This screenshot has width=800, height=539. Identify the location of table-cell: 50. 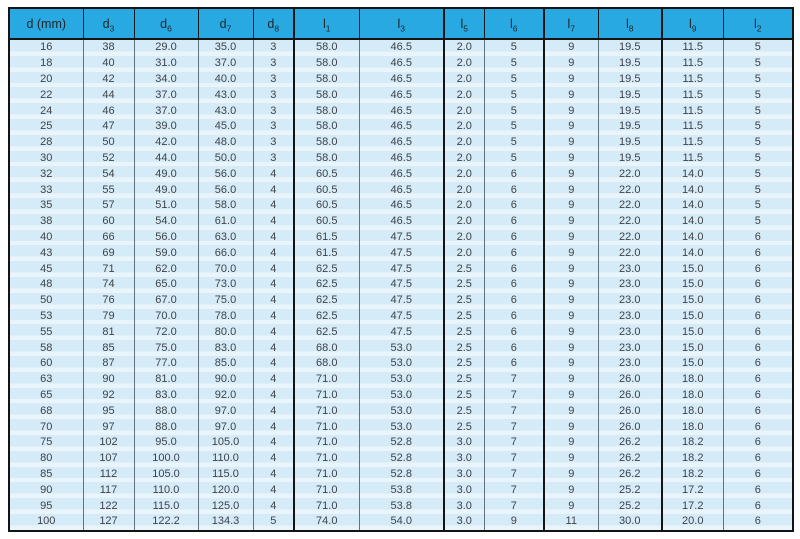
(109, 142).